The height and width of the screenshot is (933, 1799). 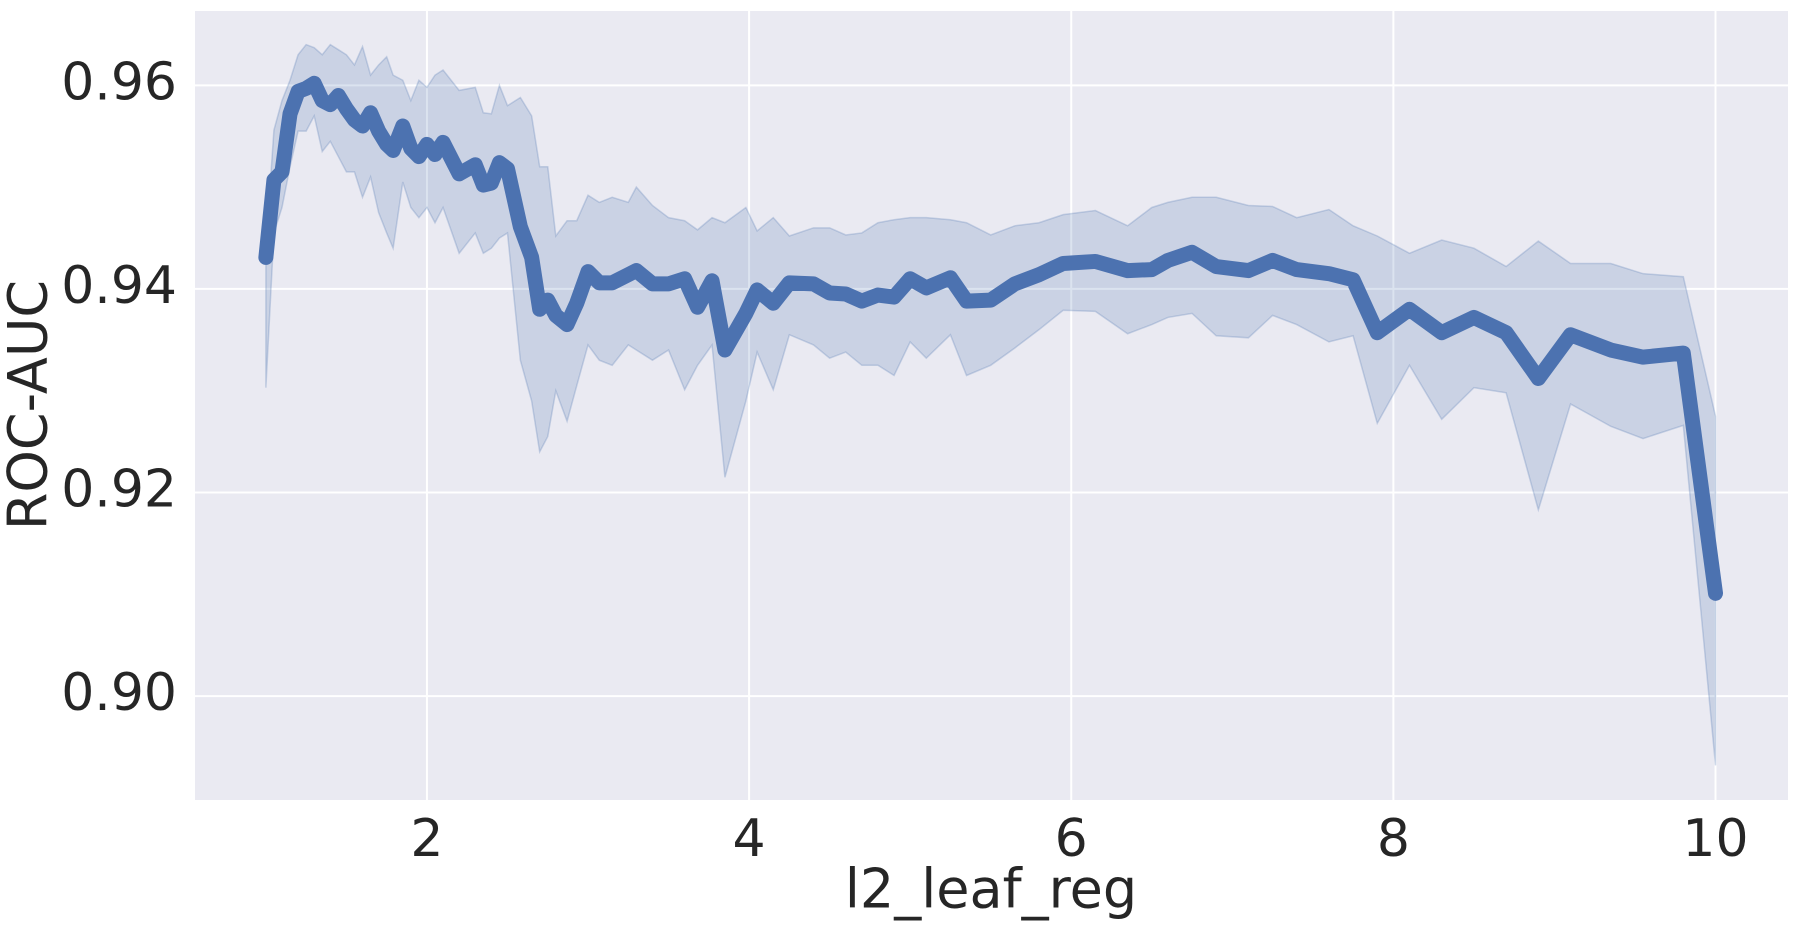 I want to click on y-tick-label: 0.92, so click(x=119, y=490).